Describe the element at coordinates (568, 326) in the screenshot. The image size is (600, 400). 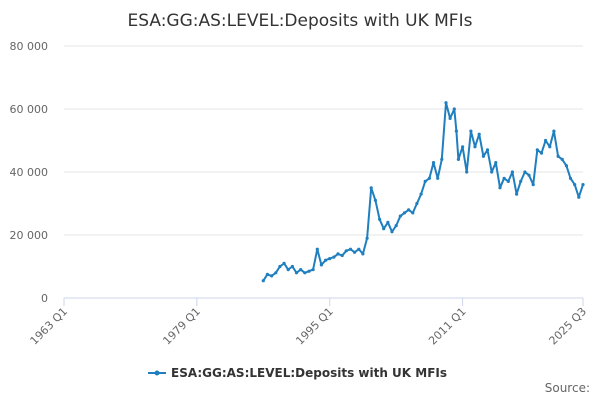
I see `x-tick-label: 2025 Q3` at that location.